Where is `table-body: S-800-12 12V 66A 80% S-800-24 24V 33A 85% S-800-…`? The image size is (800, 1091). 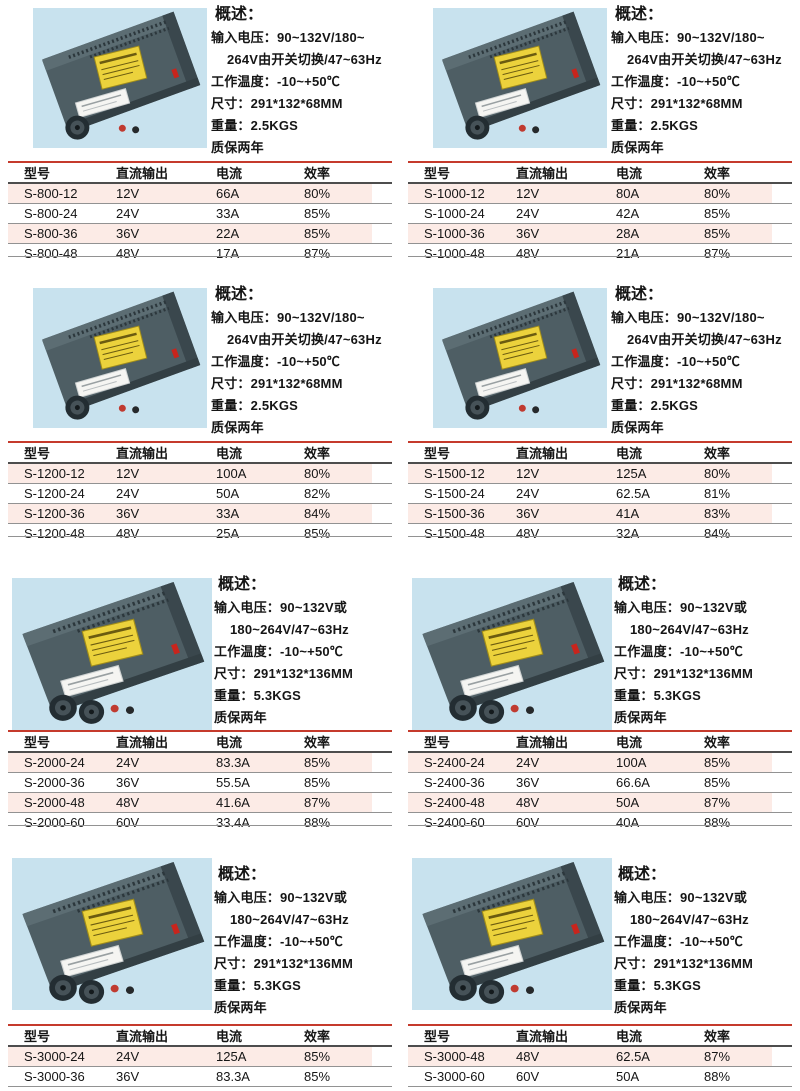
table-body: S-800-12 12V 66A 80% S-800-24 24V 33A 85% S-800-… is located at coordinates (200, 223).